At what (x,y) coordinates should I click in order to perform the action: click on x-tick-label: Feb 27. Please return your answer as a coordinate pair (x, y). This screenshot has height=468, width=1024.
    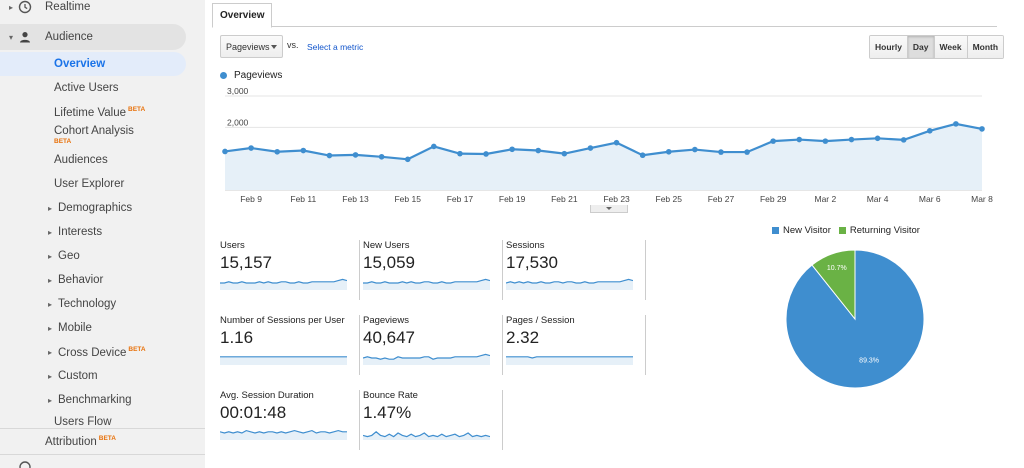
    Looking at the image, I should click on (721, 199).